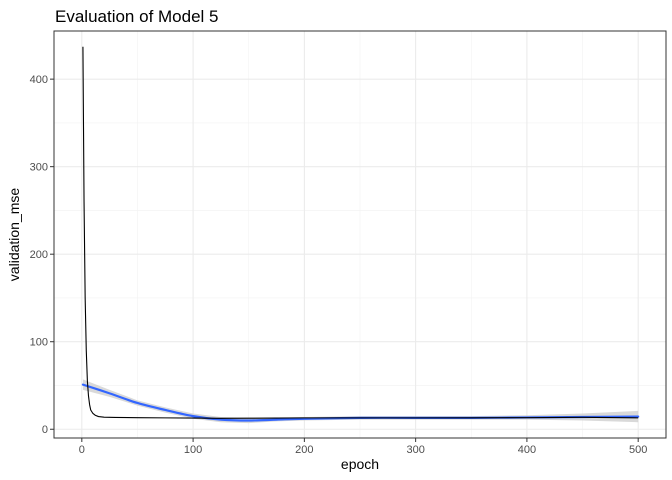  Describe the element at coordinates (527, 450) in the screenshot. I see `x-tick-label: 400` at that location.